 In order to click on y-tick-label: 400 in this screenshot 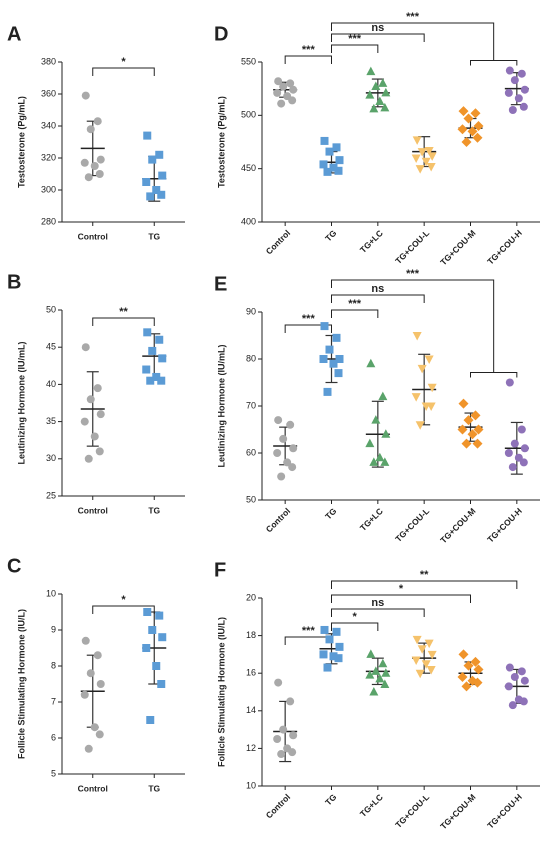, I will do `click(248, 221)`.